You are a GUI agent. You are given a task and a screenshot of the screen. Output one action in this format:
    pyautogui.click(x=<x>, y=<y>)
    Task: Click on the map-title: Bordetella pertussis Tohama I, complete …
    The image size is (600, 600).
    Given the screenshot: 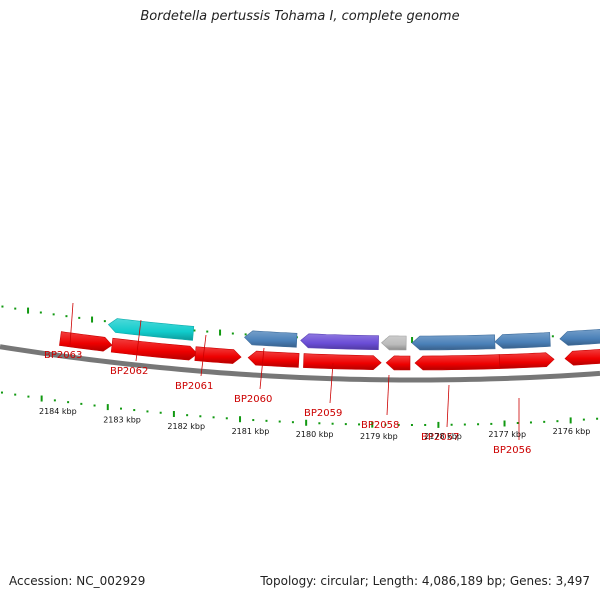 What is the action you would take?
    pyautogui.click(x=300, y=16)
    